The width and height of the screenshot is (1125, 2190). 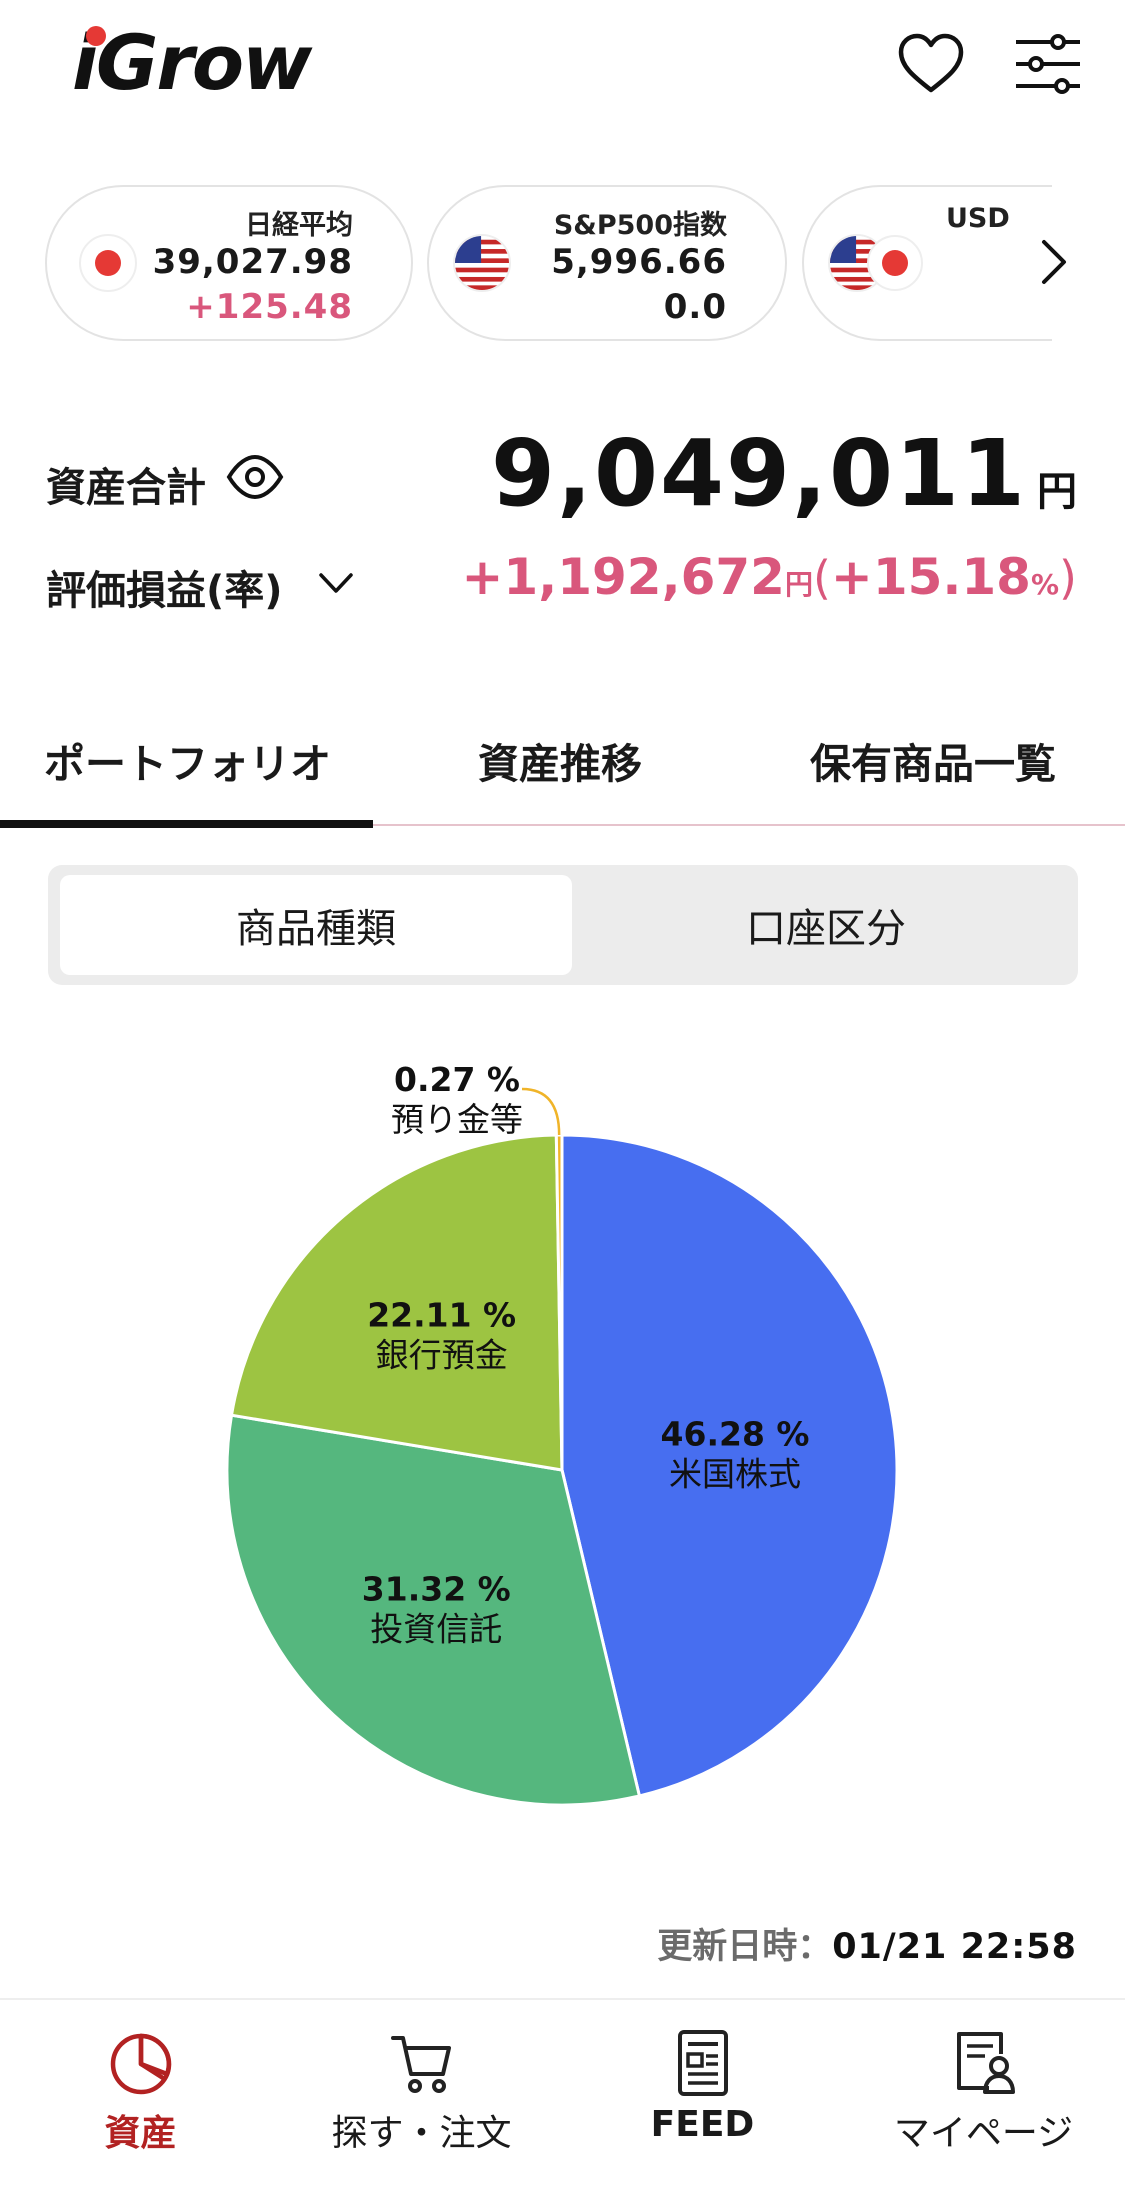 What do you see at coordinates (978, 218) in the screenshot?
I see `market-name: USD` at bounding box center [978, 218].